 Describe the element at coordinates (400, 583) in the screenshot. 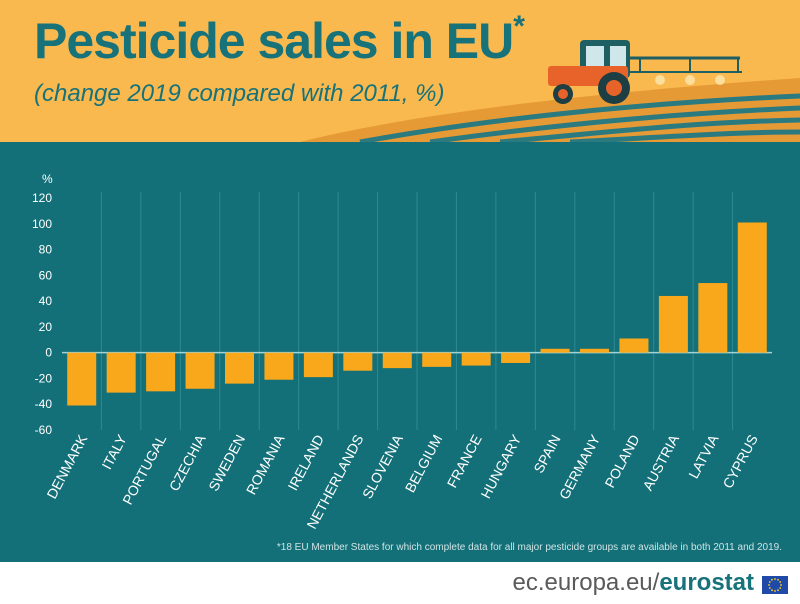

I see `footer: ec.europa.eu/eurostat` at that location.